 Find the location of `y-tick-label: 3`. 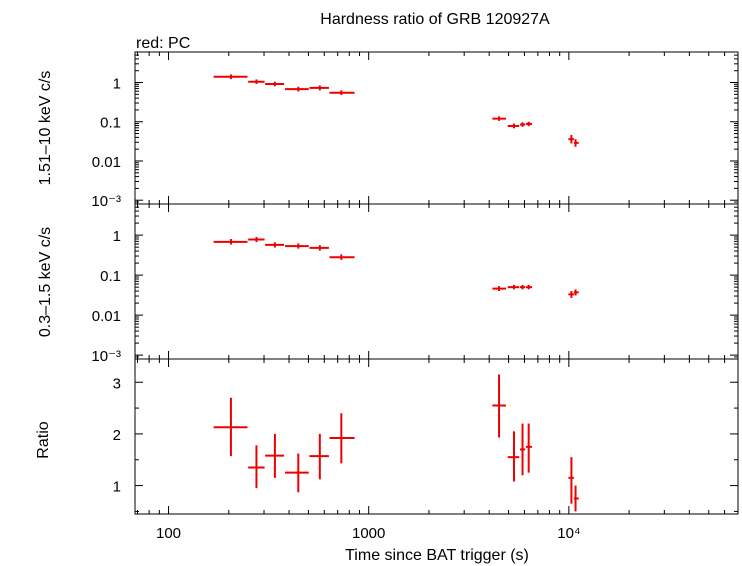

y-tick-label: 3 is located at coordinates (117, 383).